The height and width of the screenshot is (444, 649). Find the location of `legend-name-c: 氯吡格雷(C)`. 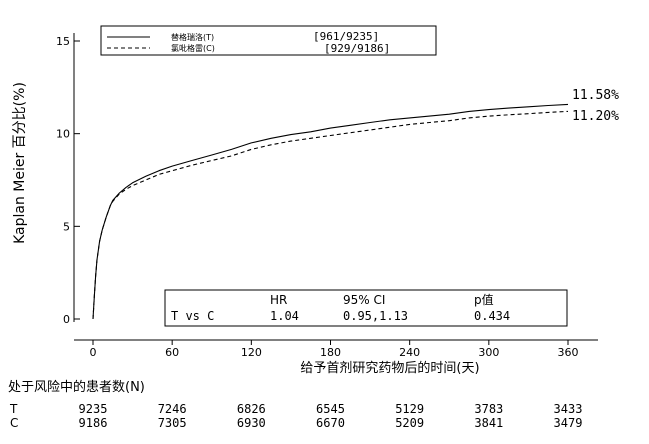

legend-name-c: 氯吡格雷(C) is located at coordinates (193, 48).